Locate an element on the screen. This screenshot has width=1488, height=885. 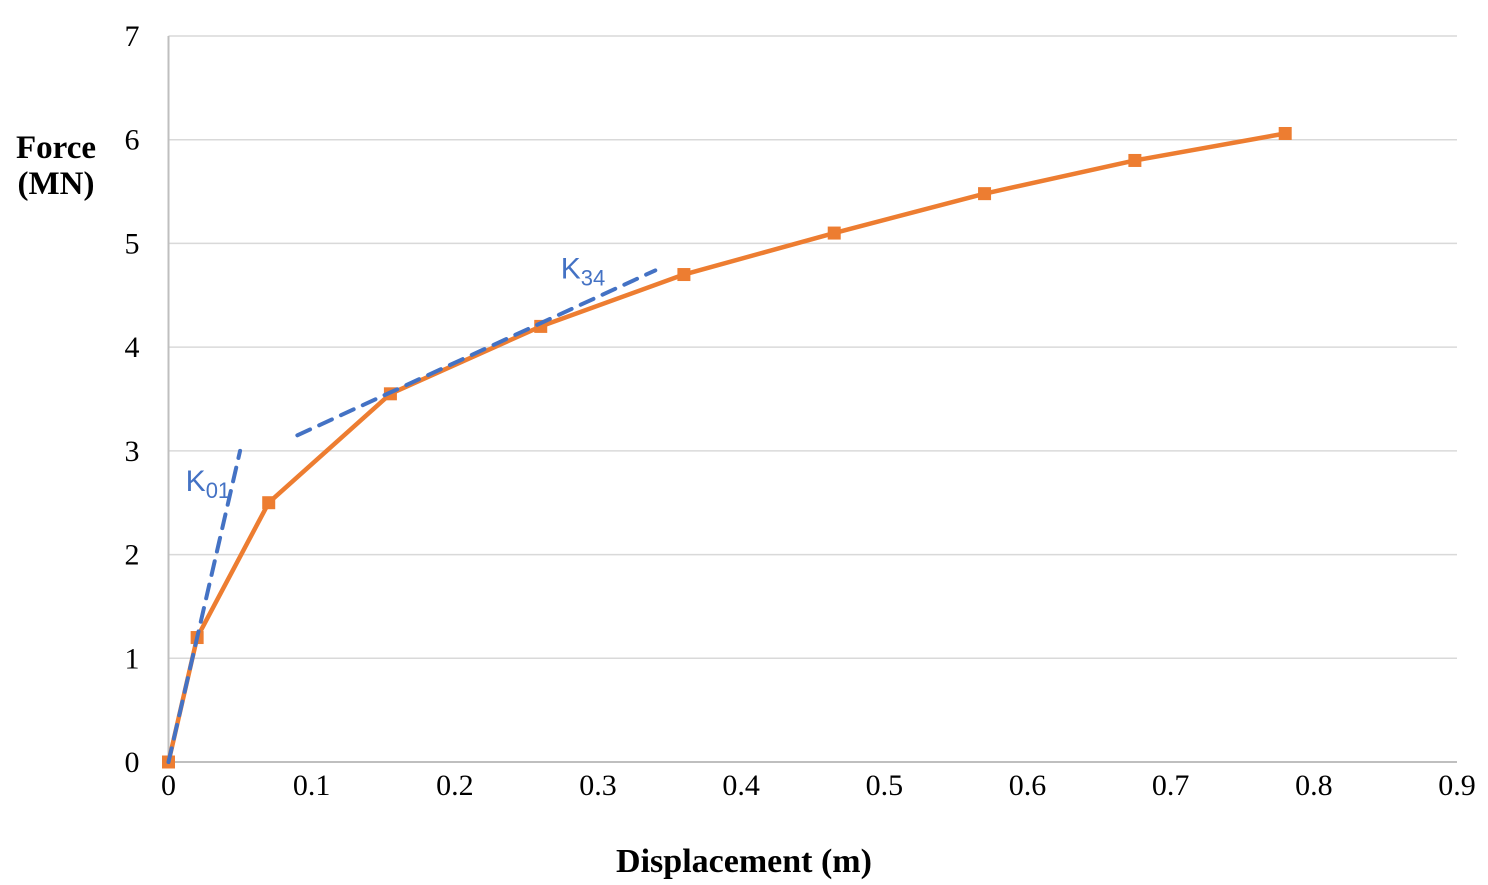
y-tick-label-4: 4 is located at coordinates (132, 347).